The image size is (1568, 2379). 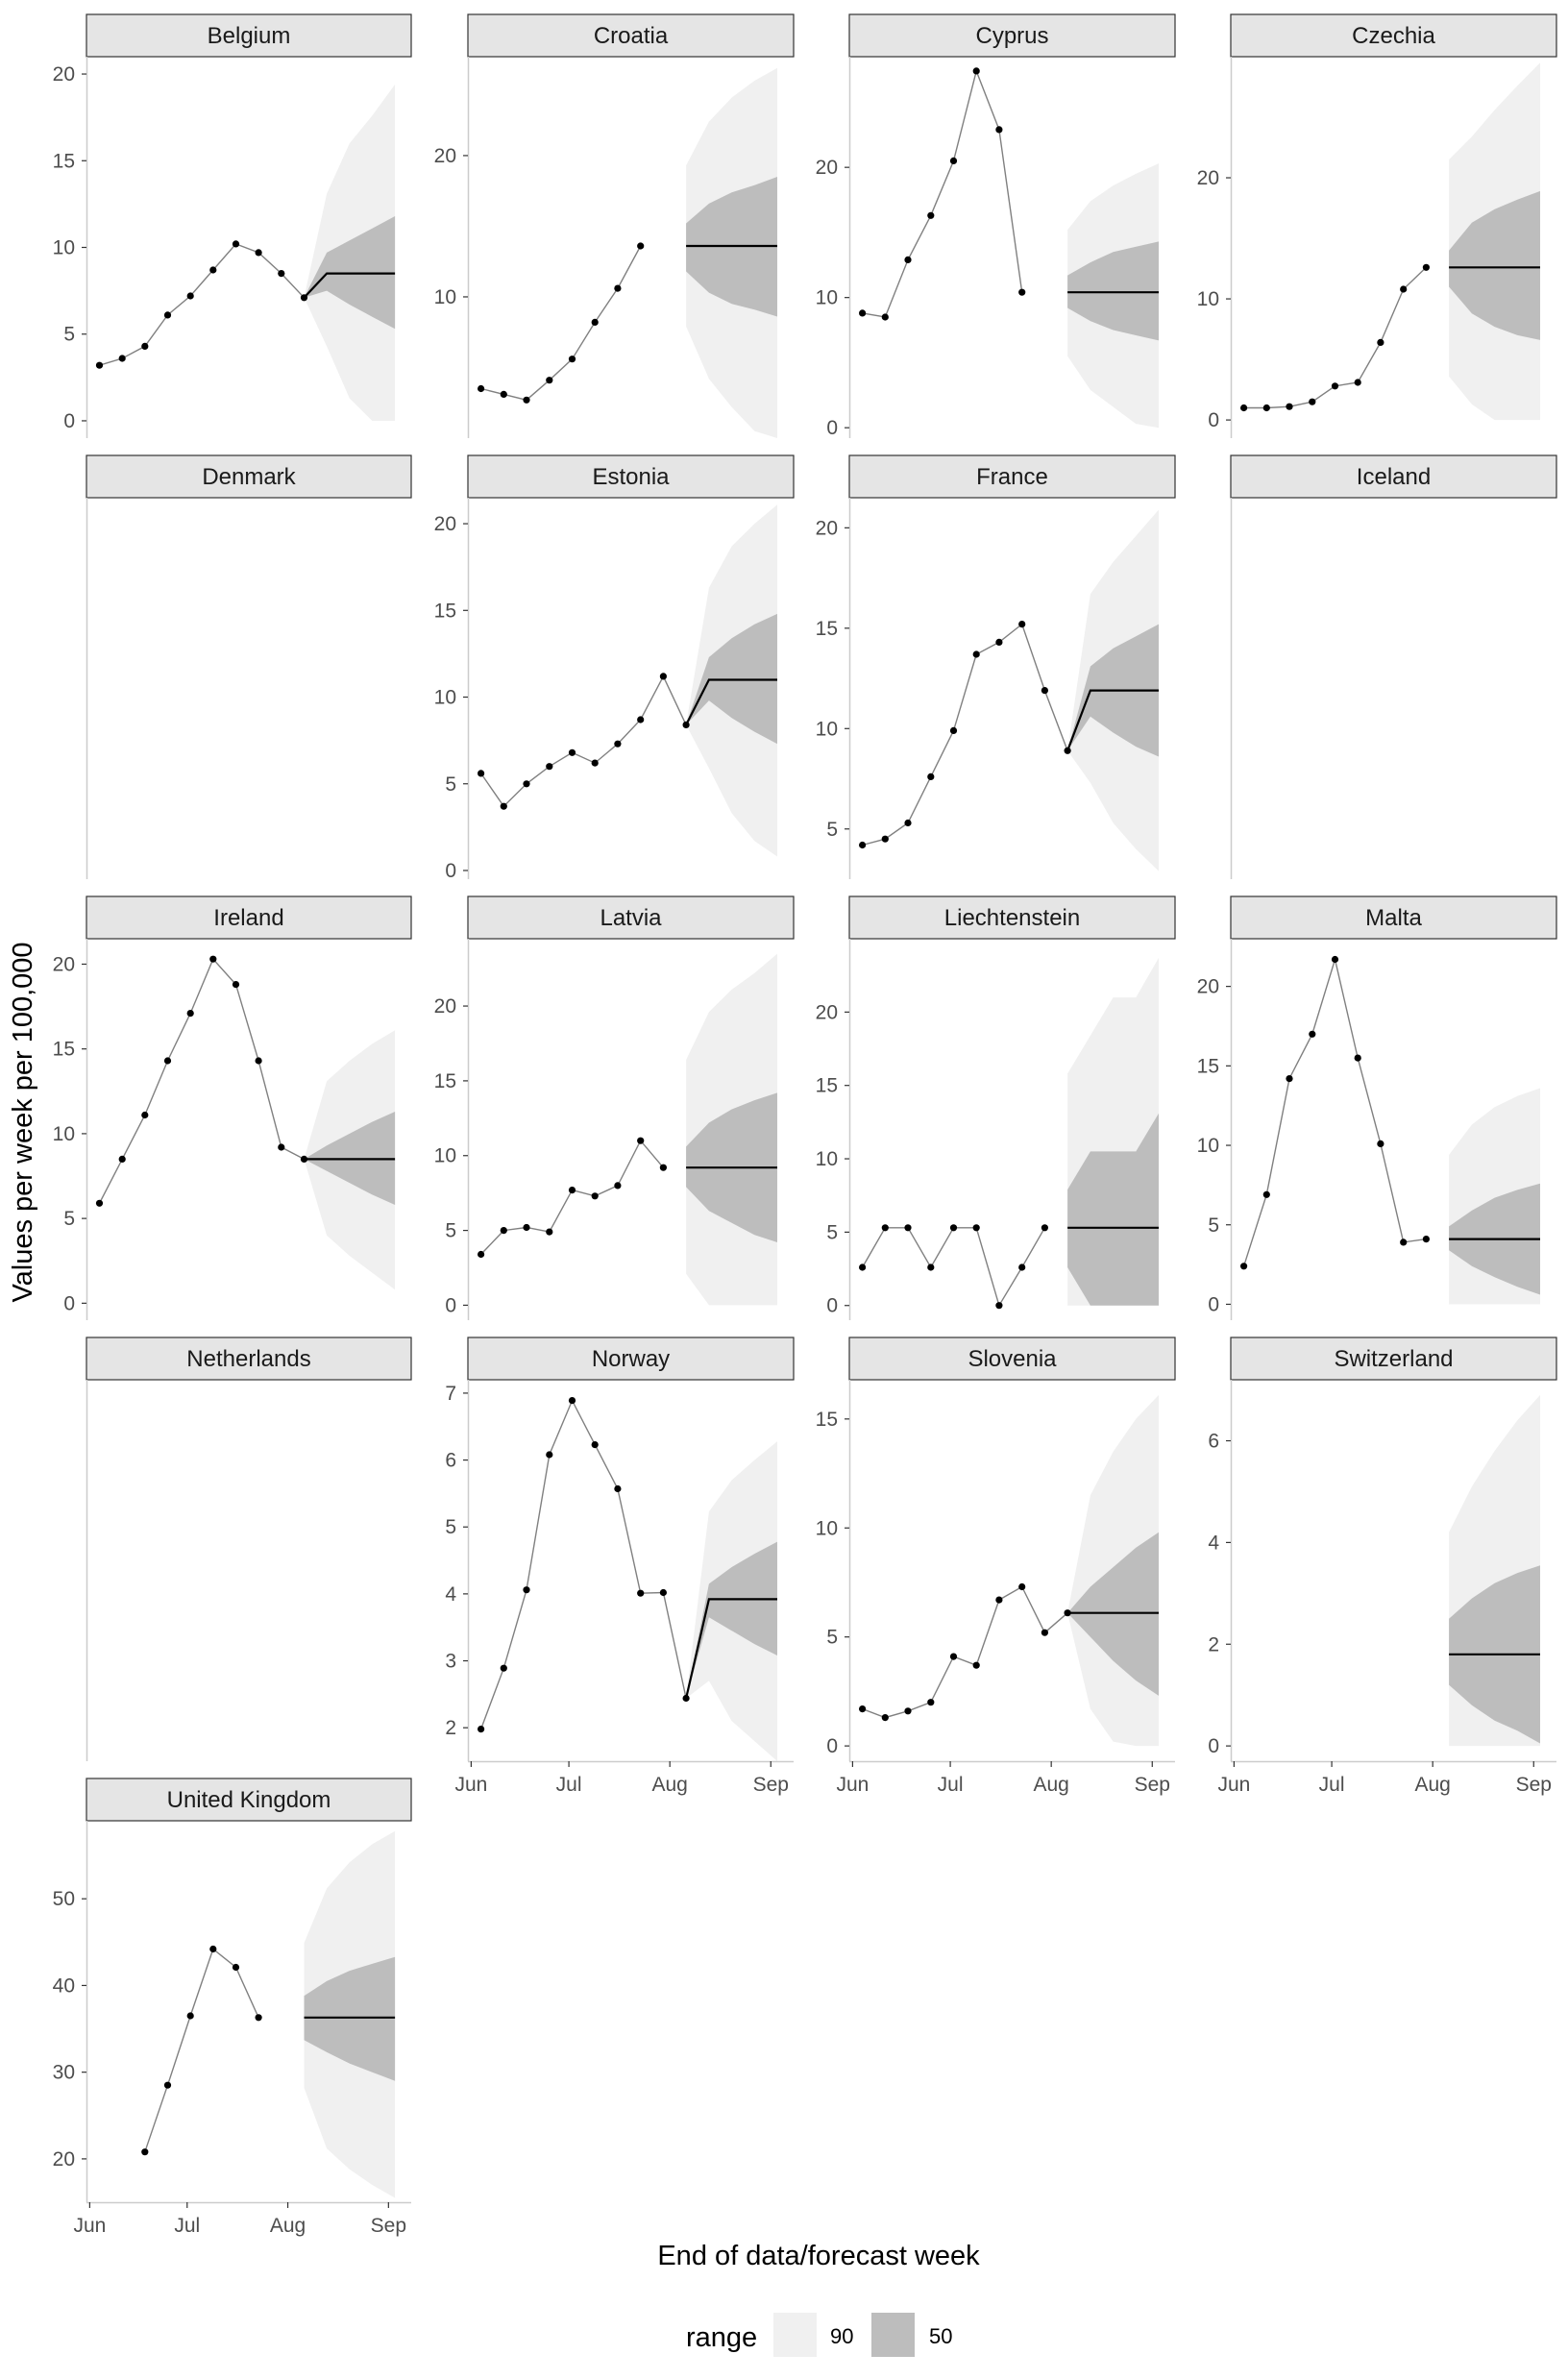 I want to click on x-tick-label-united-kingdom-Jul: Jul, so click(x=187, y=2226).